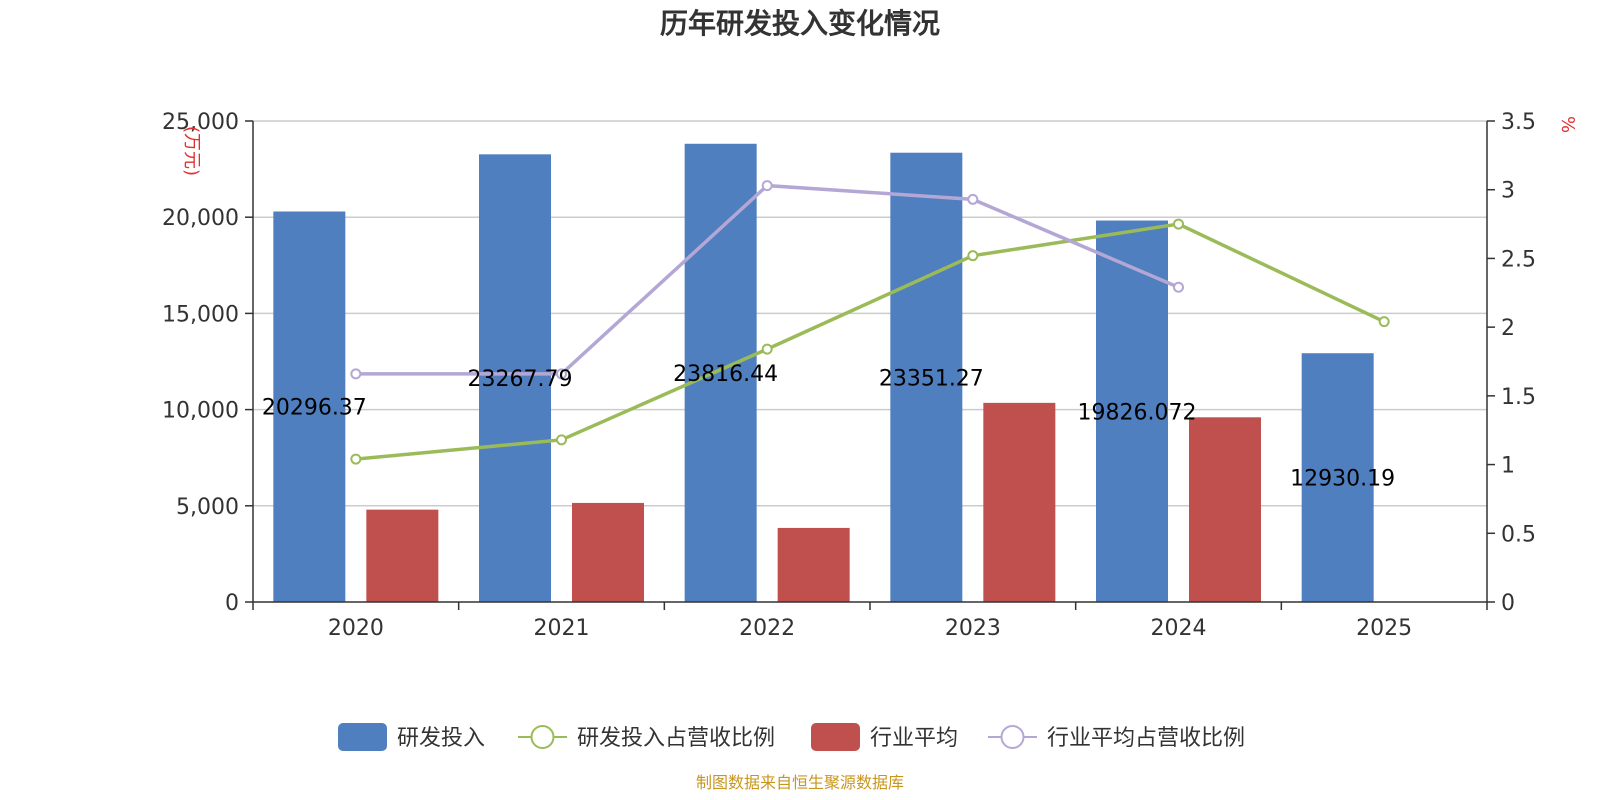 This screenshot has height=800, width=1600. I want to click on y-left-tick-label: 25,000, so click(200, 122).